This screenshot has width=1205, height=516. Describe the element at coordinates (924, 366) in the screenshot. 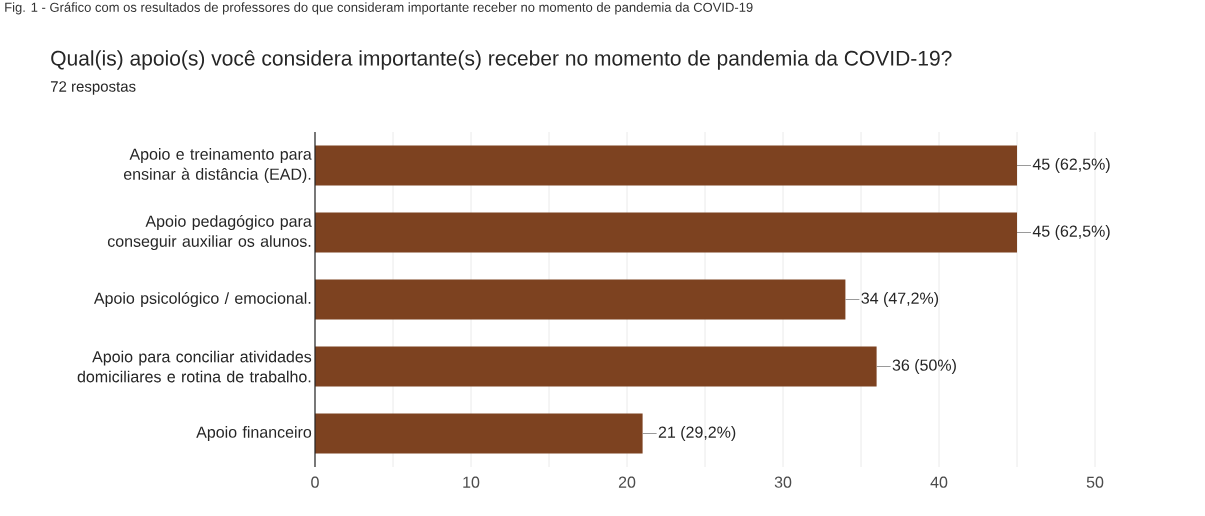

I see `data-label: 36 (50%)` at that location.